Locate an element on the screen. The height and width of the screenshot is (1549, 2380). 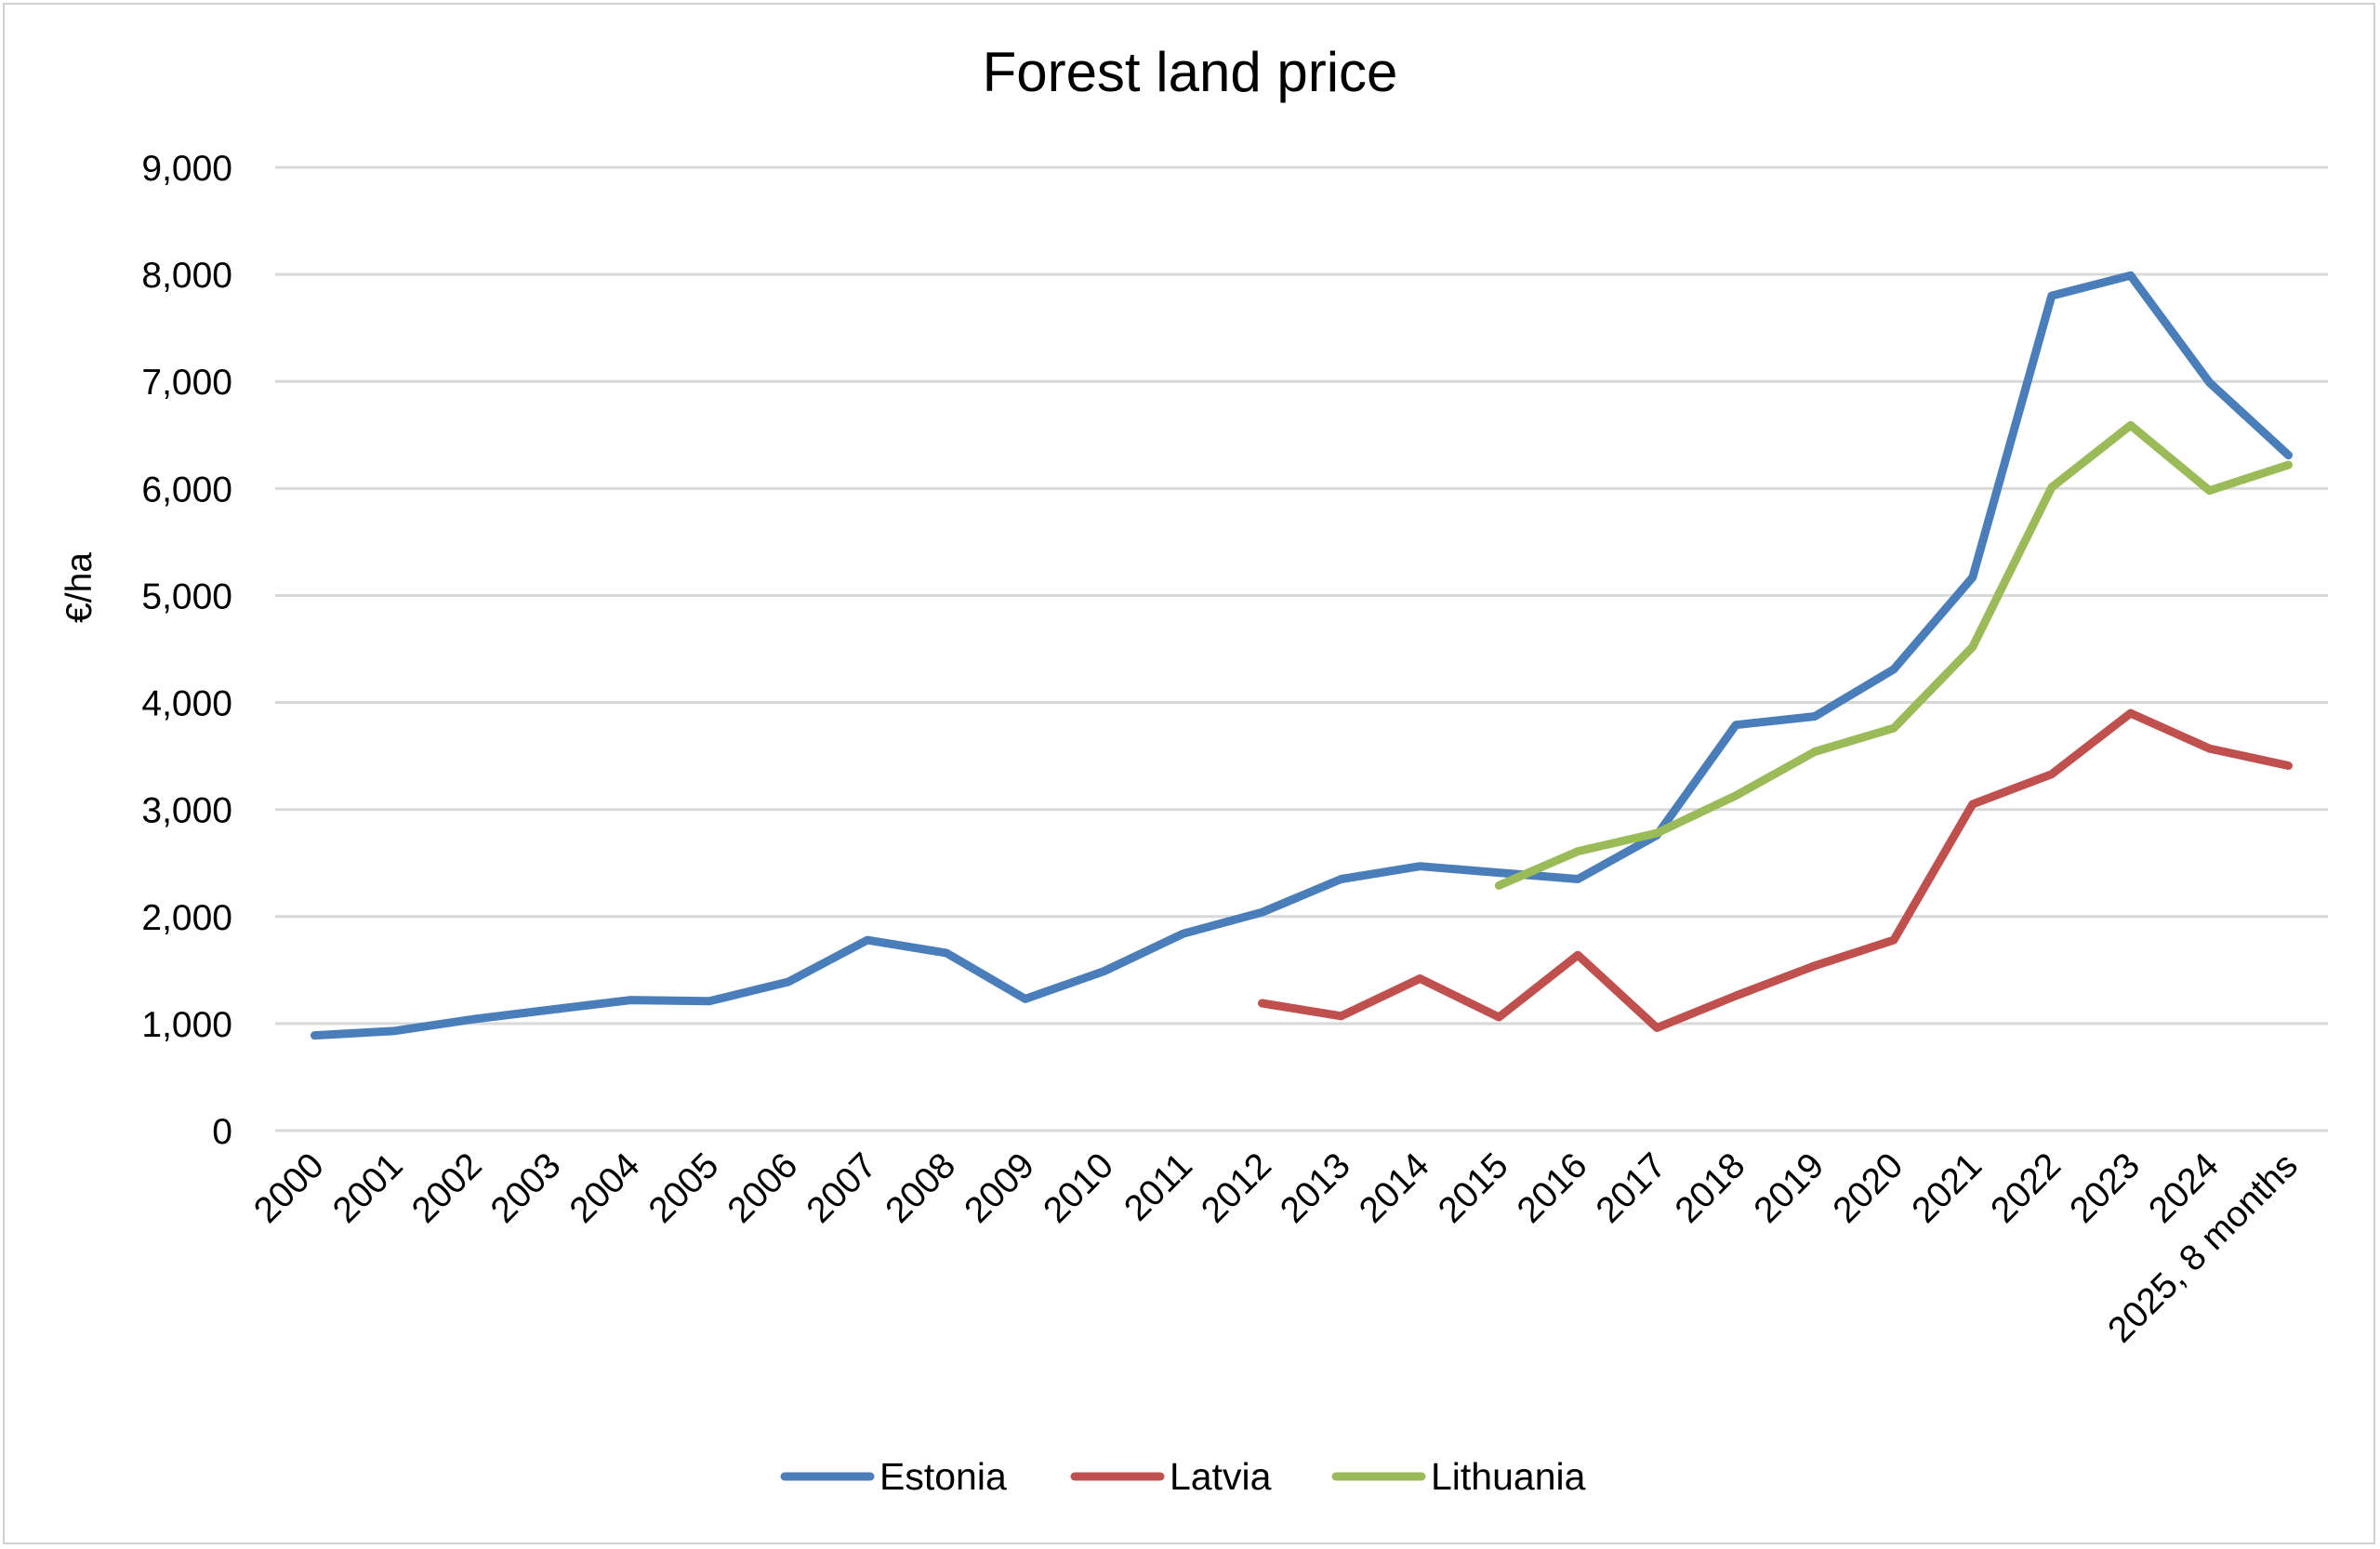
x-tick-label: 2004 is located at coordinates (605, 1188).